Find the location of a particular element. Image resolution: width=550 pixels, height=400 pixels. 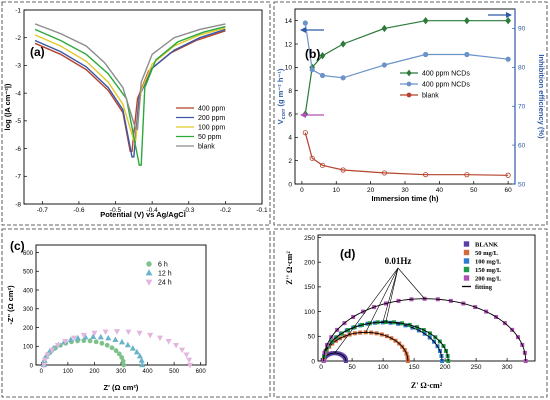

legend-label: 24 h is located at coordinates (165, 283).